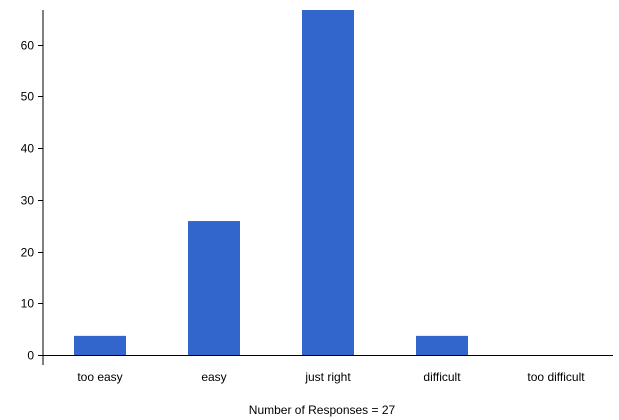  Describe the element at coordinates (28, 201) in the screenshot. I see `y-tick-label: 30` at that location.